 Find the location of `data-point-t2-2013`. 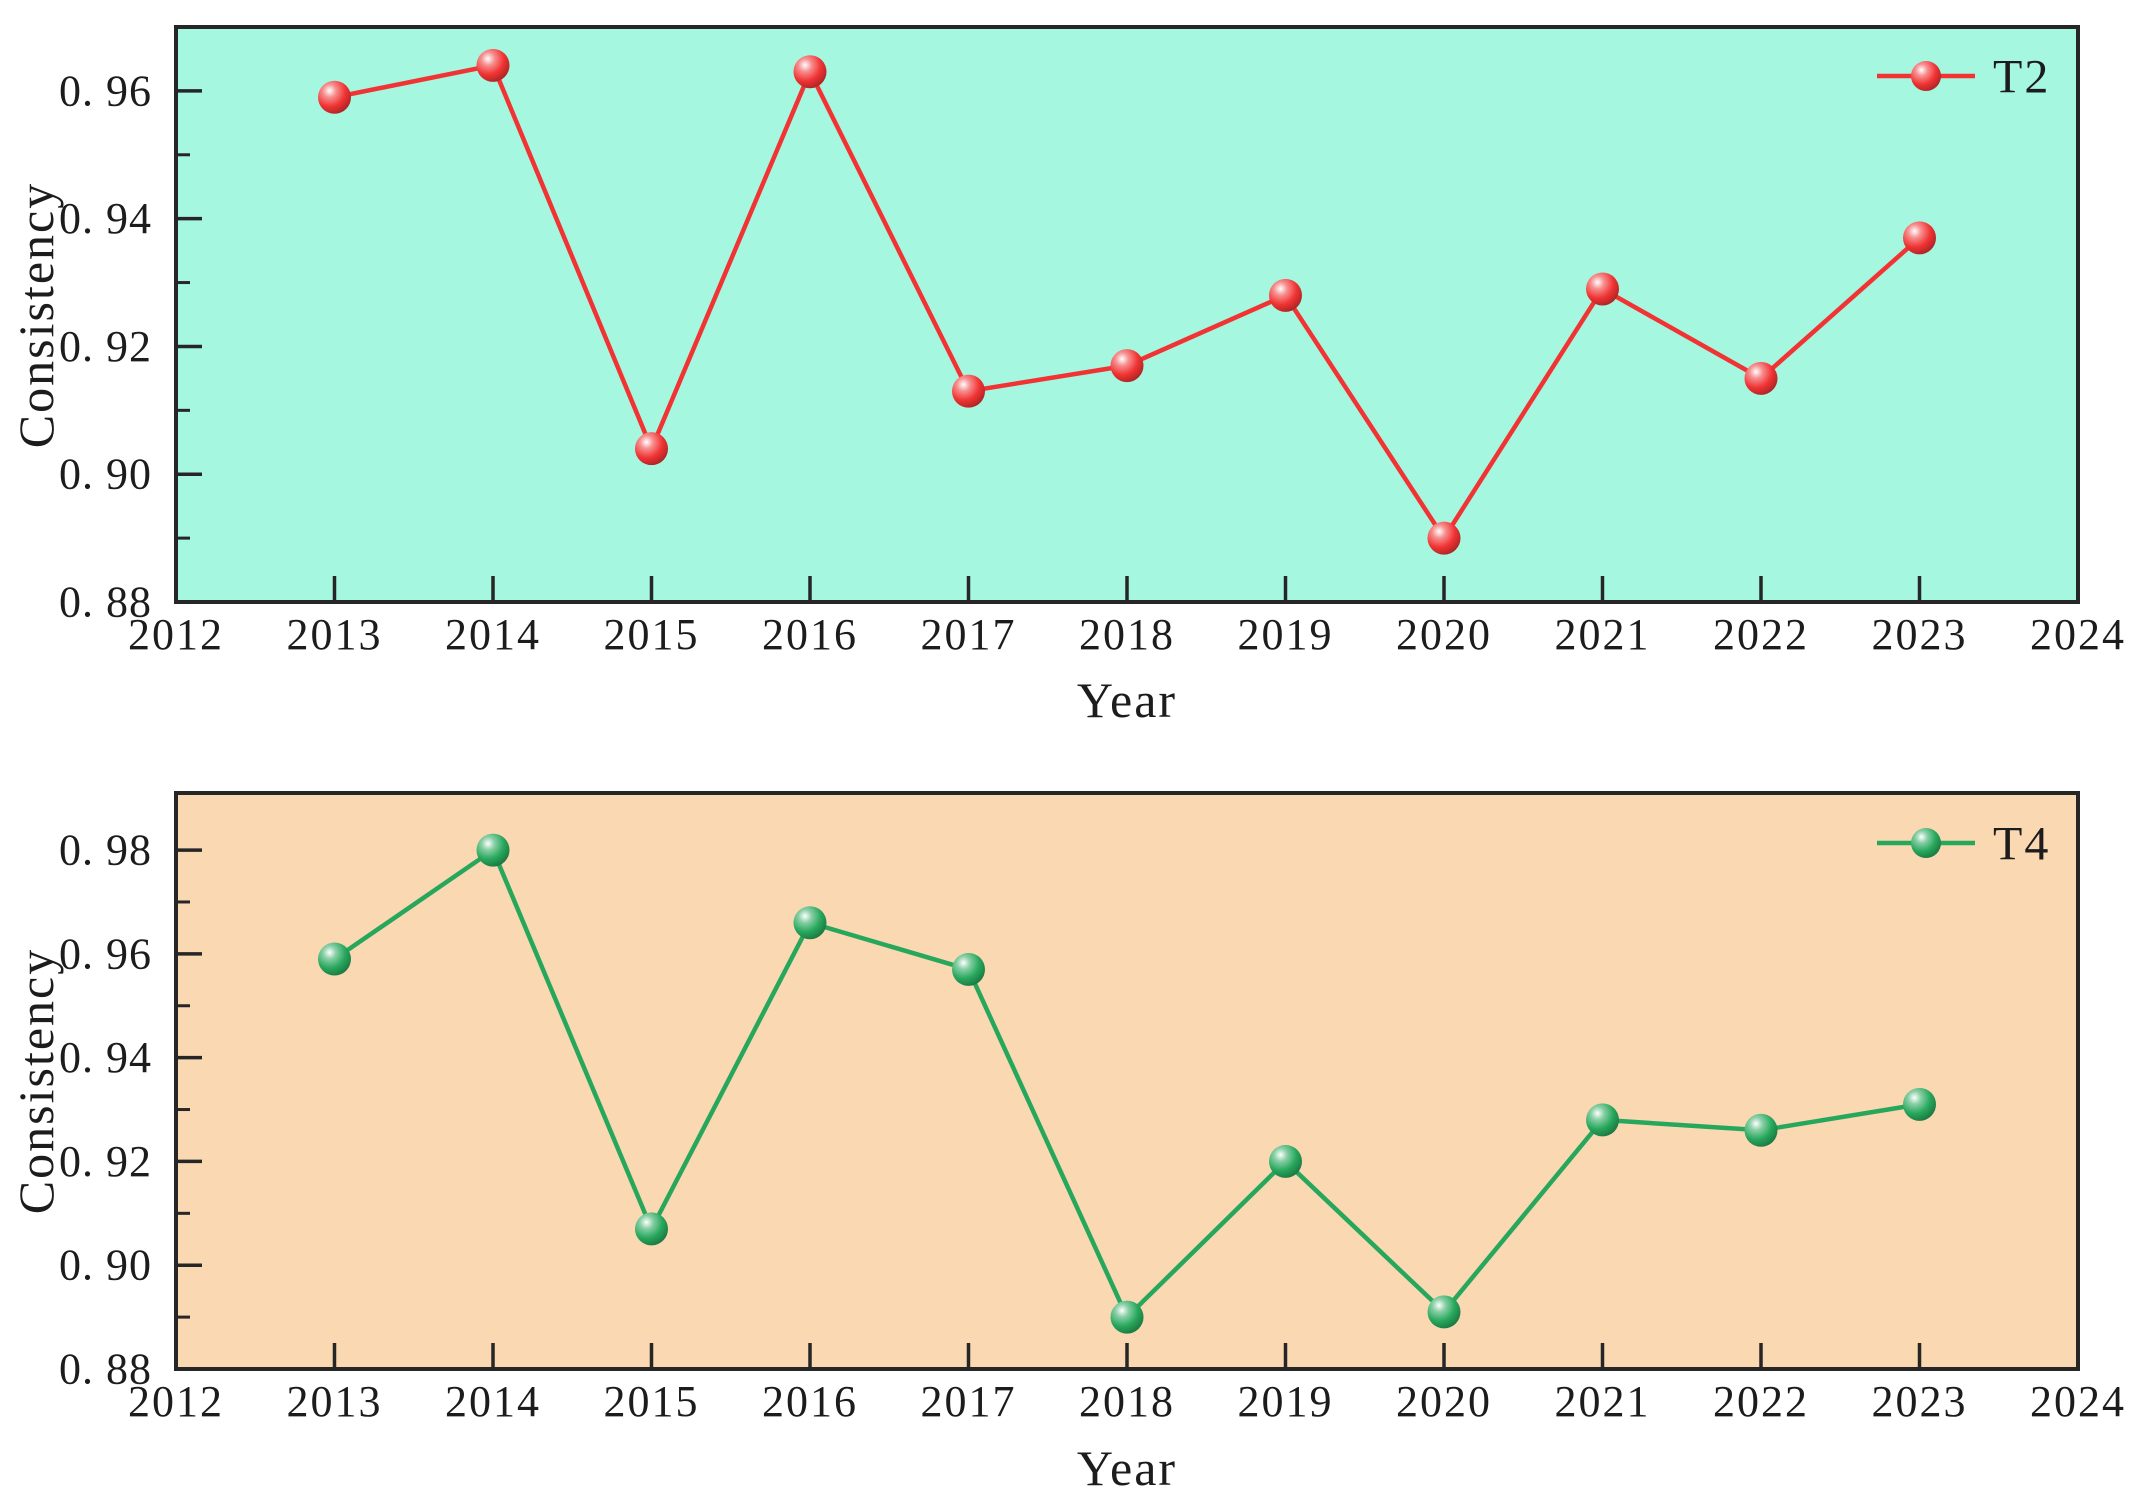

data-point-t2-2013 is located at coordinates (334, 97).